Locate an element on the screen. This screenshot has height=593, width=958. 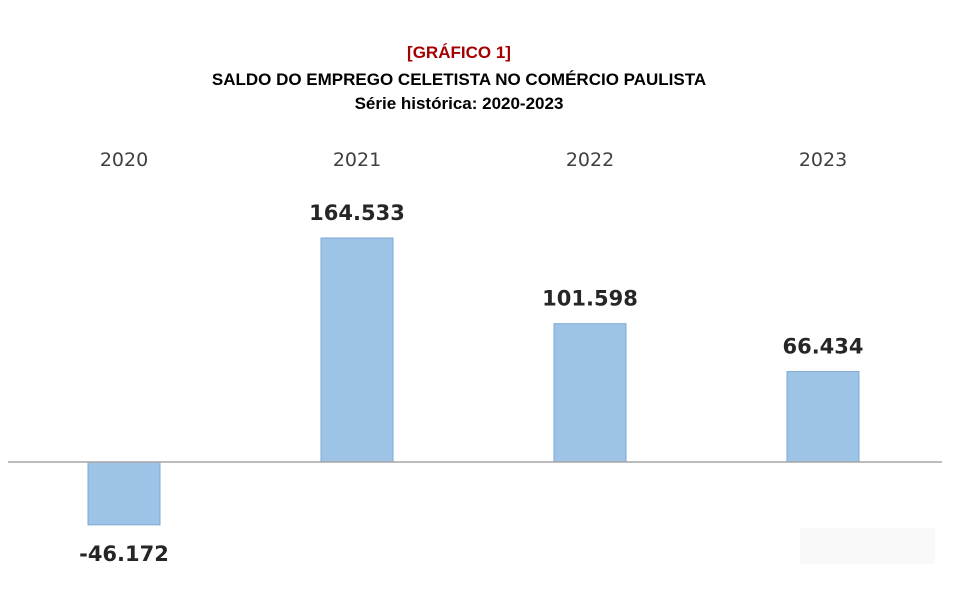
value-label-2020: -46.172 is located at coordinates (124, 554).